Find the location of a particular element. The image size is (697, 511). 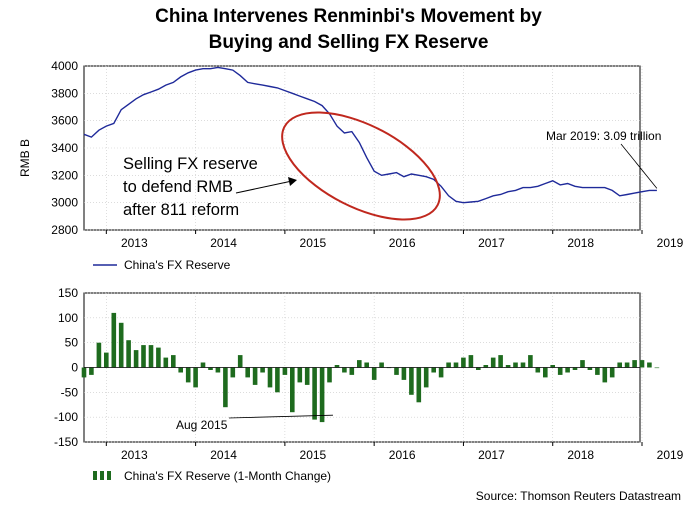

bottom-y-tick-label: 0 is located at coordinates (74, 368).